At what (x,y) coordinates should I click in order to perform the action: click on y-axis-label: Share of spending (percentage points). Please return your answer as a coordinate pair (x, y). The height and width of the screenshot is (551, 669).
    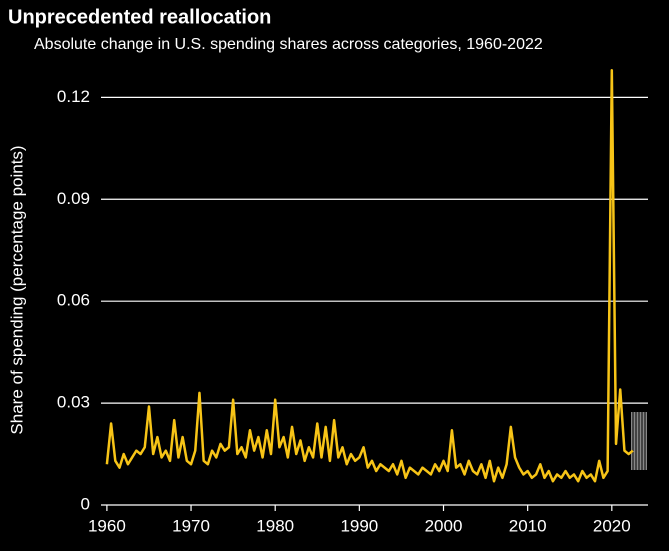
    Looking at the image, I should click on (16, 289).